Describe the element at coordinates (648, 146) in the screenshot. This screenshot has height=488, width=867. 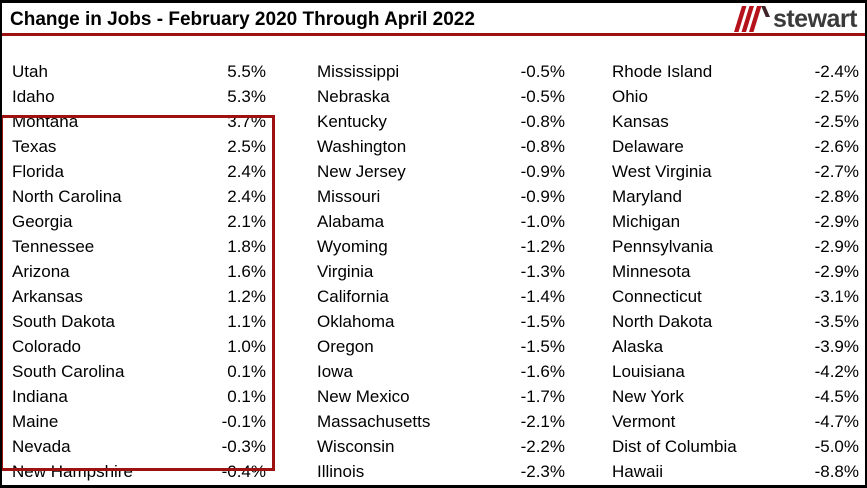
I see `state-label: Delaware` at that location.